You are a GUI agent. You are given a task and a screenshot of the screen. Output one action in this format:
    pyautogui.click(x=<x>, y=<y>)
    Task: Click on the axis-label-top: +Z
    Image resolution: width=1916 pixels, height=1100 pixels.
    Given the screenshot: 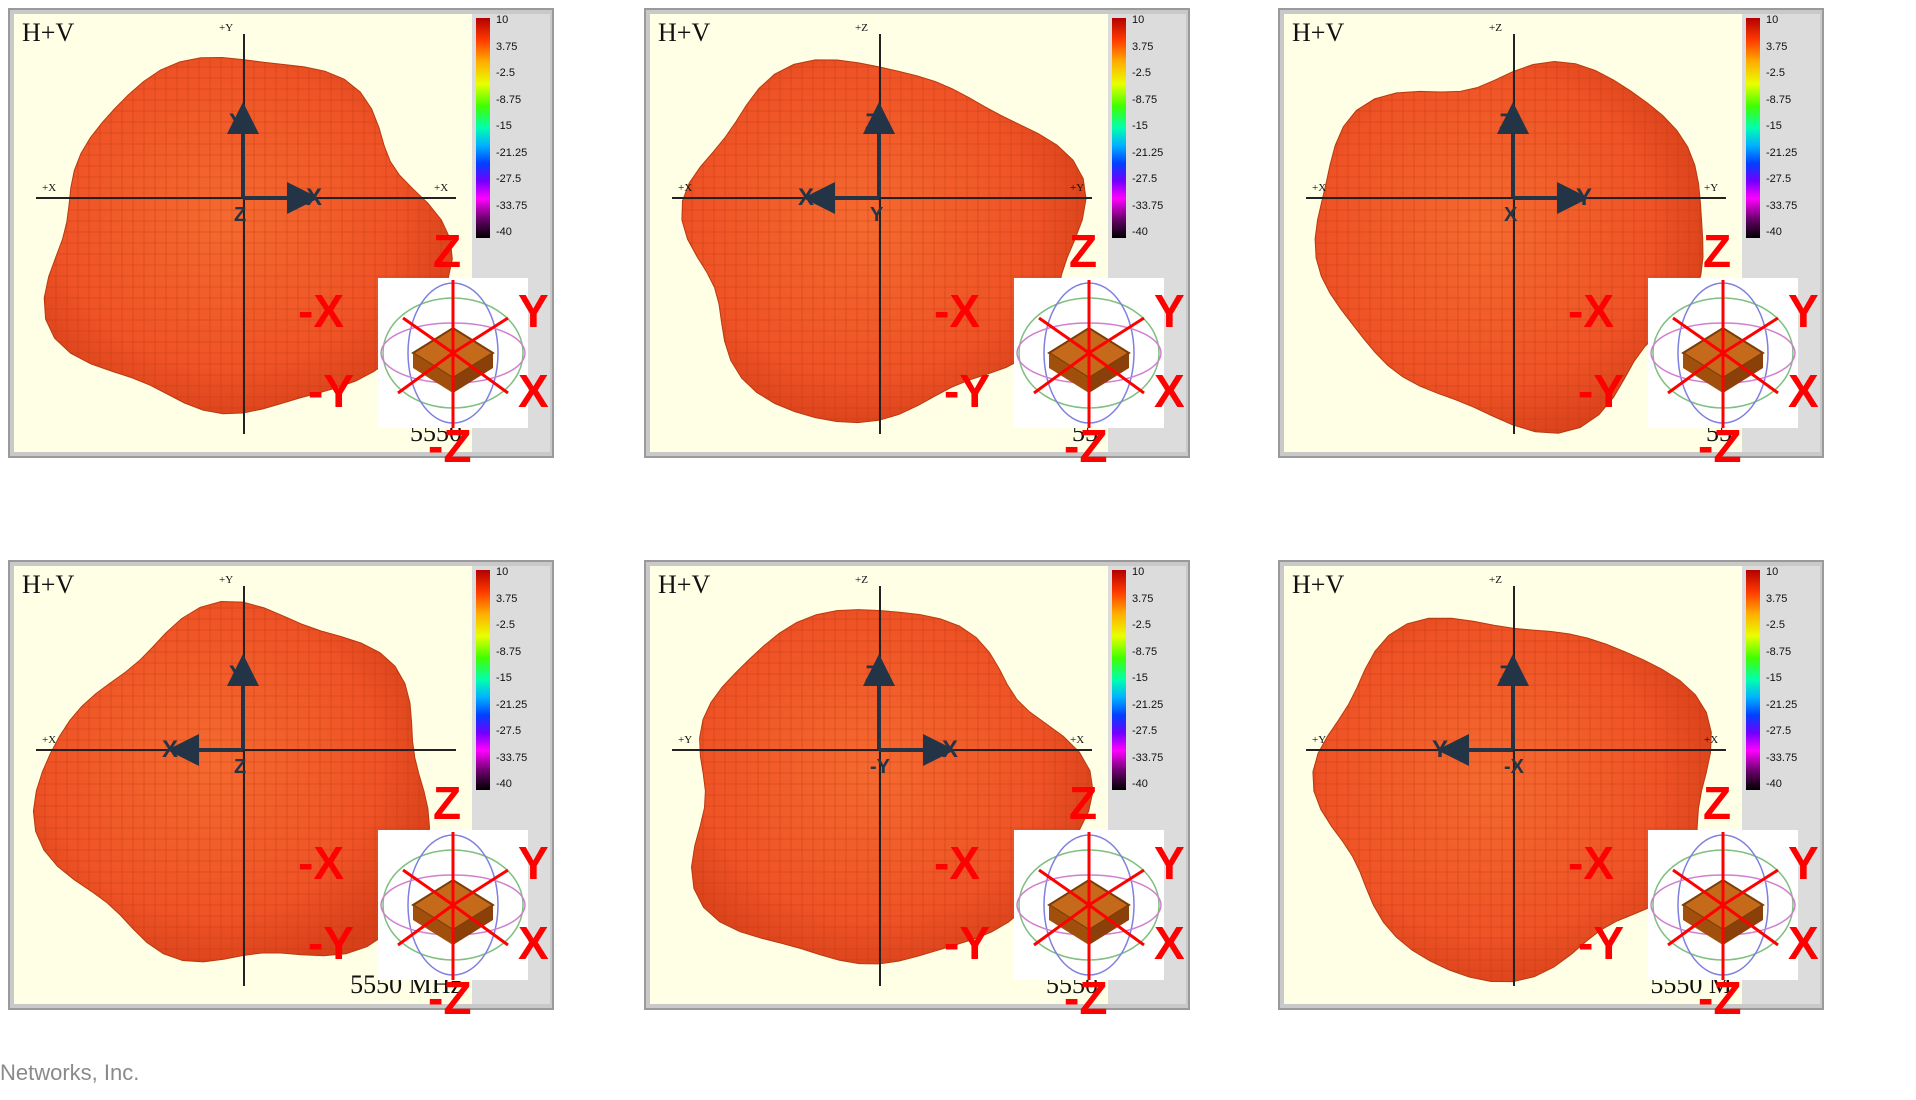 What is the action you would take?
    pyautogui.click(x=1495, y=28)
    